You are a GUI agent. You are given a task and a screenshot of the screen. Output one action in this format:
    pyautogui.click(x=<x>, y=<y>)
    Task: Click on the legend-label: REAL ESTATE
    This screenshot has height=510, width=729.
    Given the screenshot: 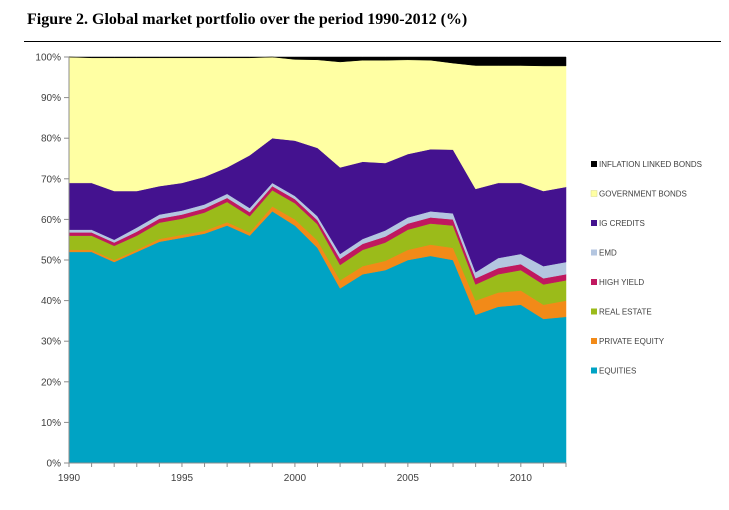 What is the action you would take?
    pyautogui.click(x=625, y=312)
    